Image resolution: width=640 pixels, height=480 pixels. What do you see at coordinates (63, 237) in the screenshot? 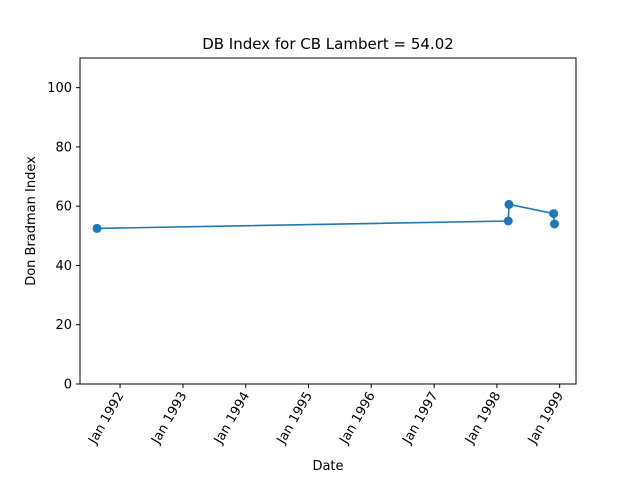
I see `y-axis-ticks: 0 20 40 60 80 100` at bounding box center [63, 237].